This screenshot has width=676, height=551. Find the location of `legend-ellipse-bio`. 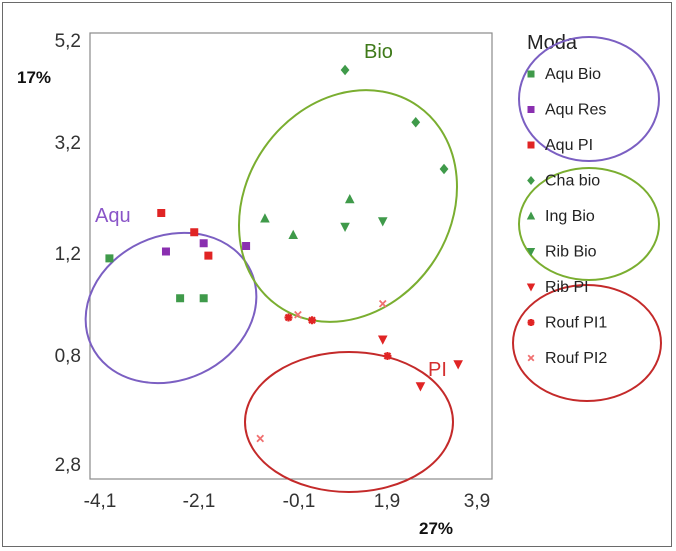

legend-ellipse-bio is located at coordinates (589, 224).